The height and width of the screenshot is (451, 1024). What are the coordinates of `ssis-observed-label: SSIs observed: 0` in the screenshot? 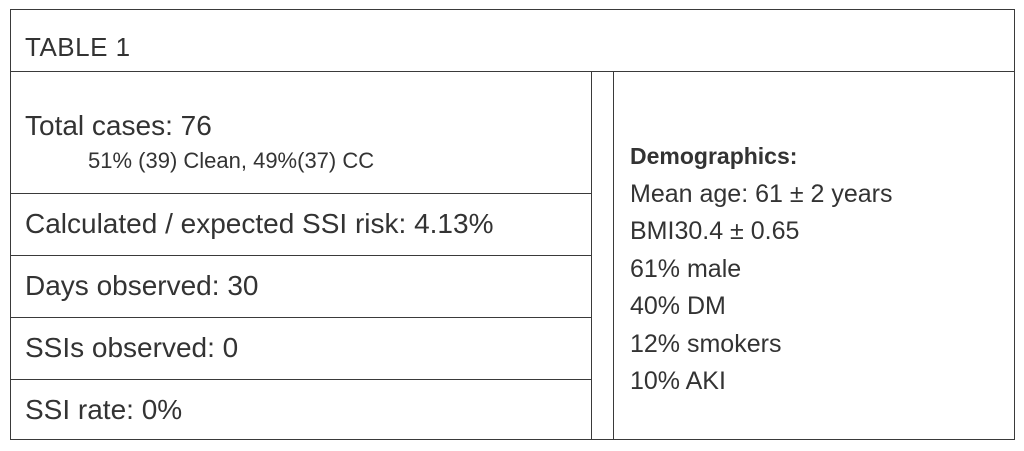 It's located at (132, 347).